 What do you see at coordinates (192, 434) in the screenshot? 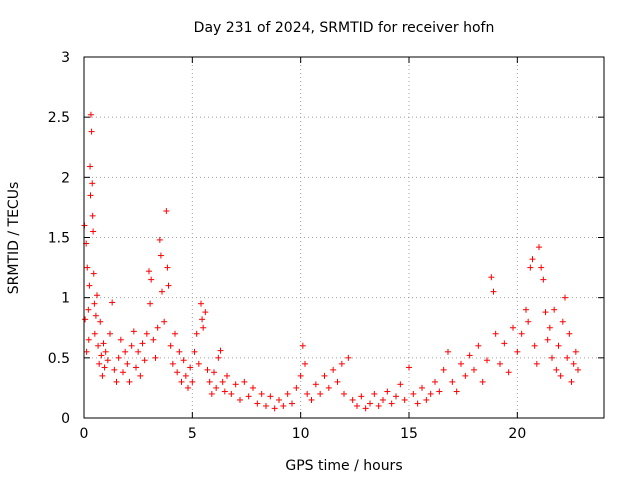
I see `x-tick-label: 5` at bounding box center [192, 434].